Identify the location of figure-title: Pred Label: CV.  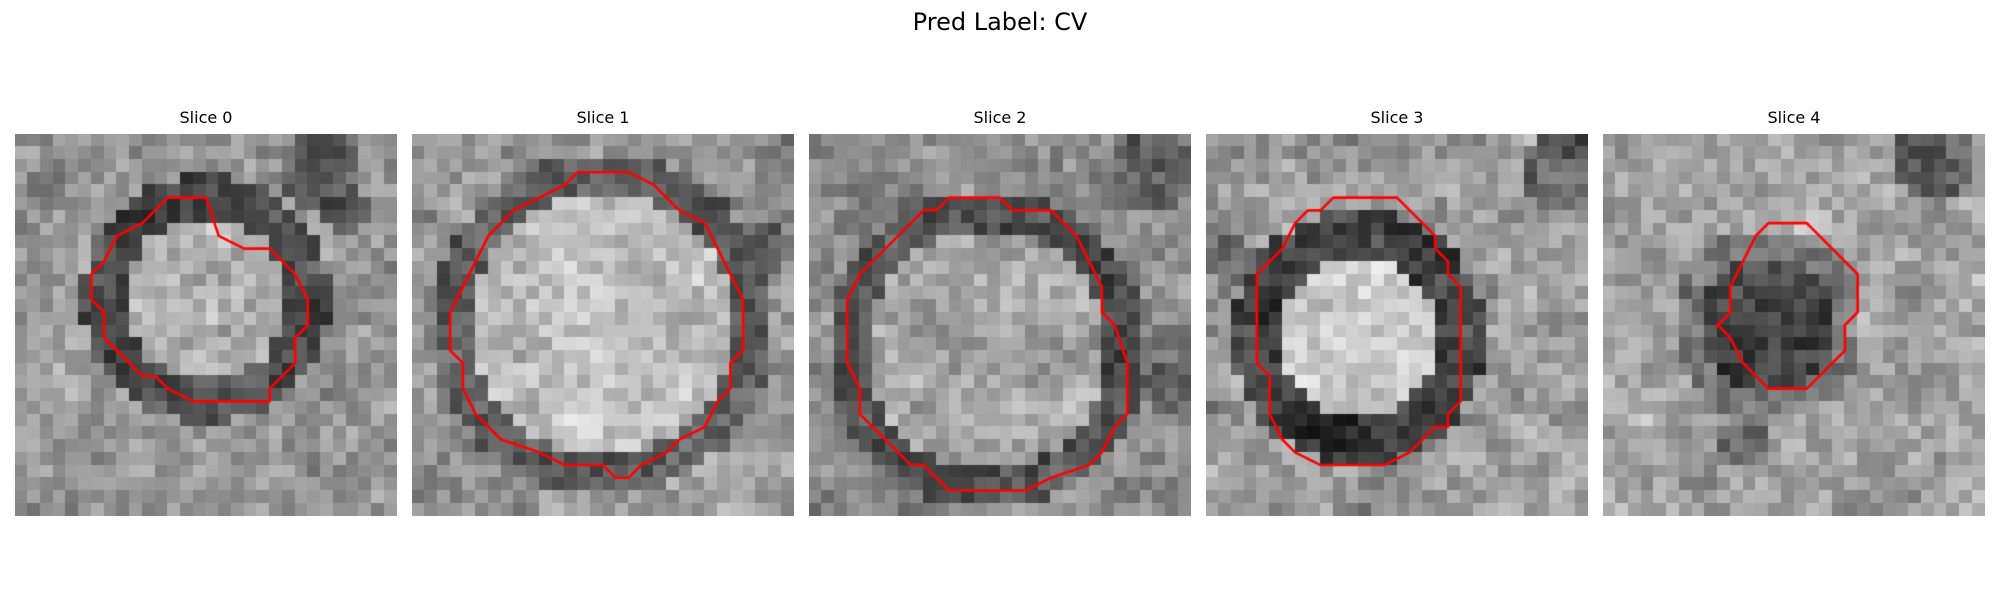
(1000, 22).